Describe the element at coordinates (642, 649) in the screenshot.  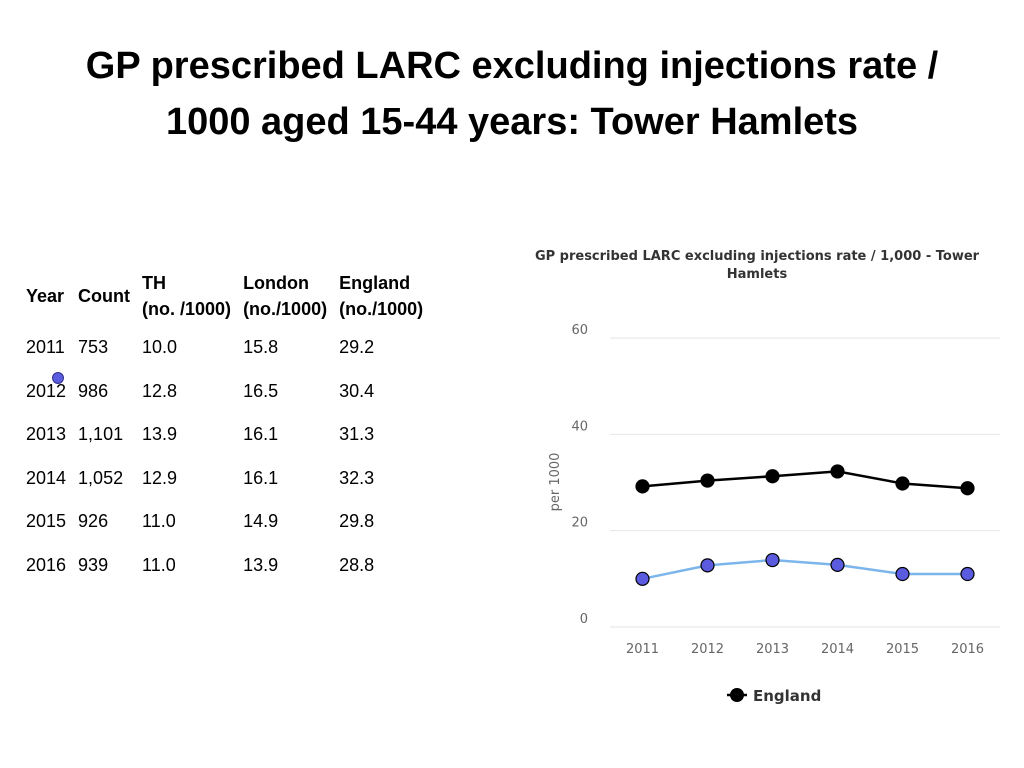
I see `x-tick-label: 2011` at that location.